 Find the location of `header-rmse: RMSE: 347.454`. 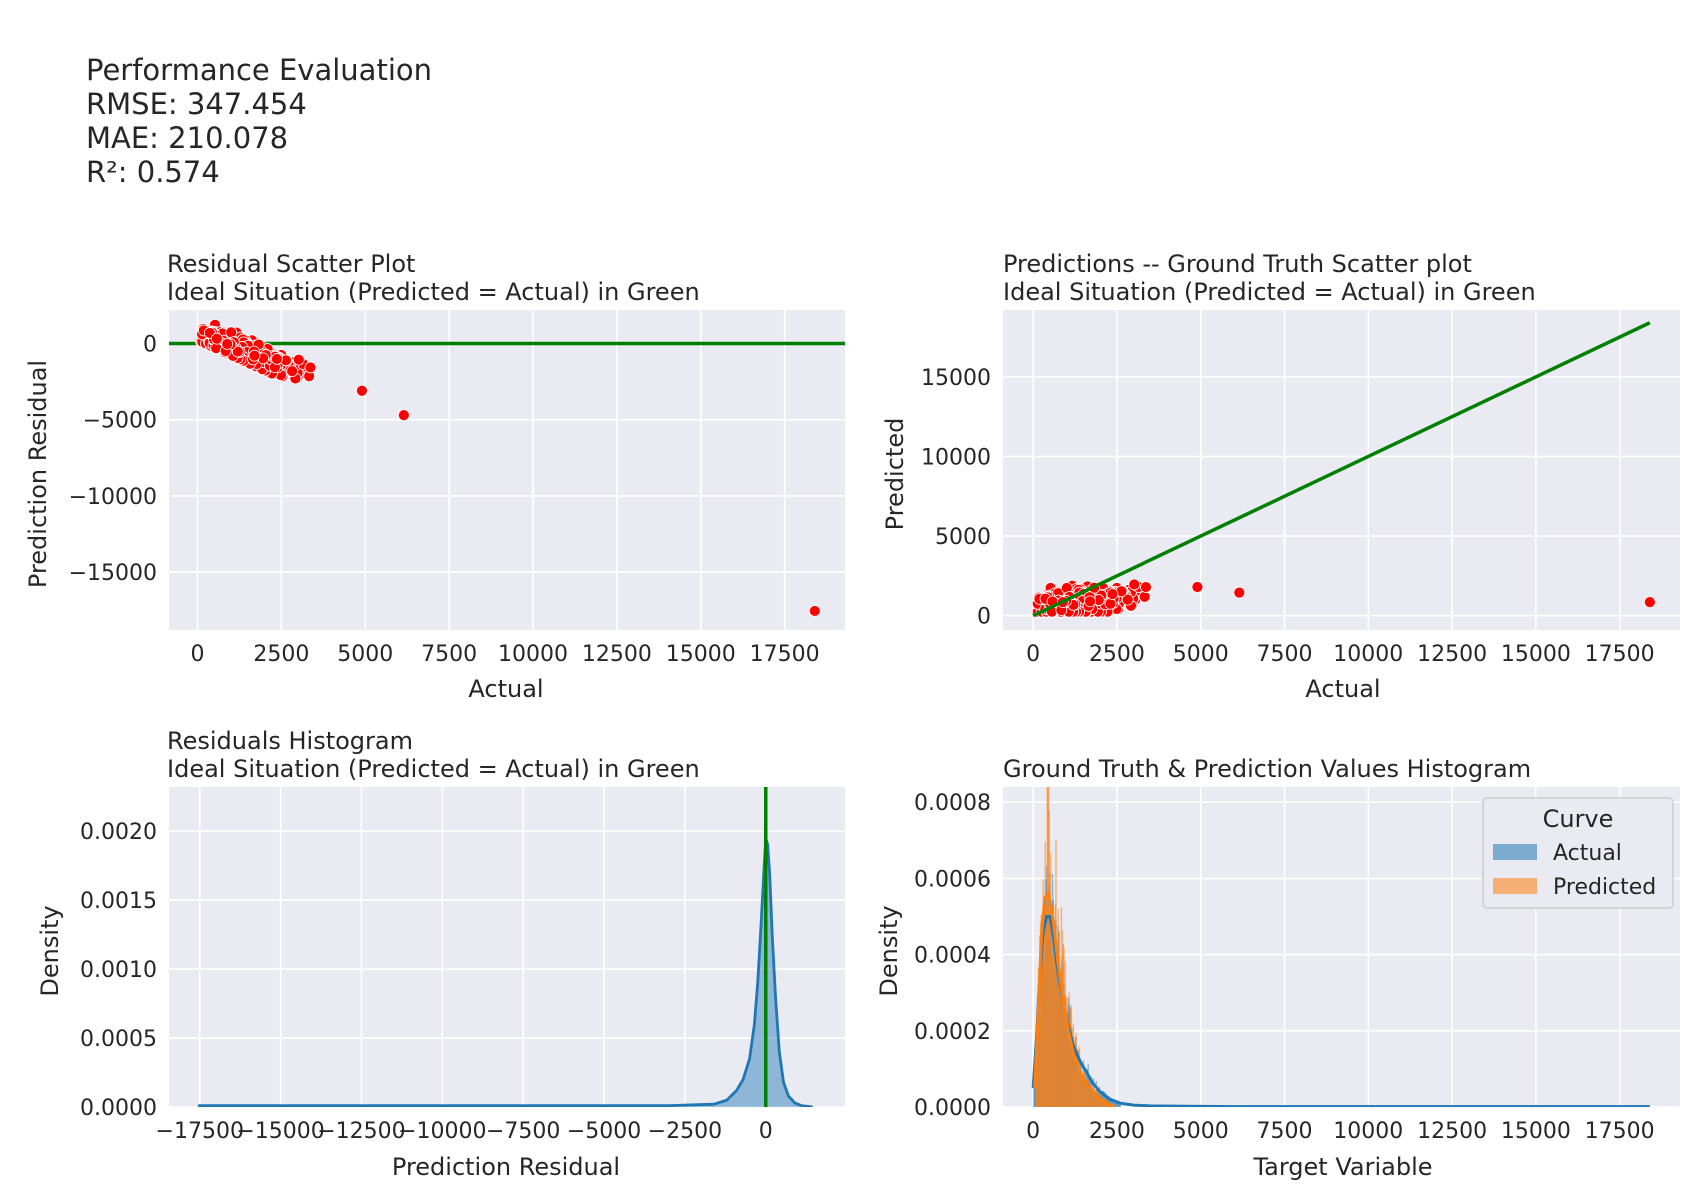

header-rmse: RMSE: 347.454 is located at coordinates (196, 104).